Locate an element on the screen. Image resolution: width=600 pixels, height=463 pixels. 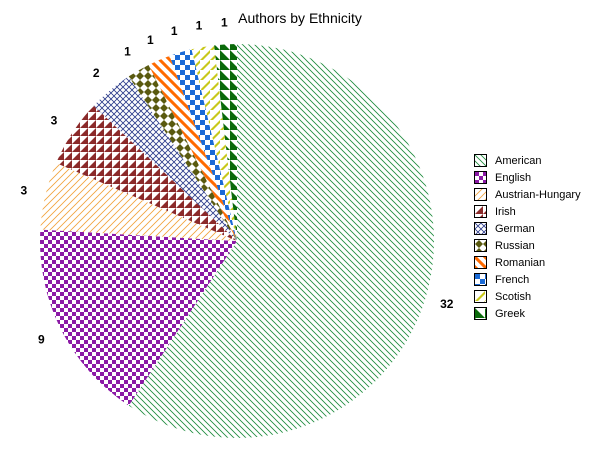
legend-swatch-greek is located at coordinates (480, 313).